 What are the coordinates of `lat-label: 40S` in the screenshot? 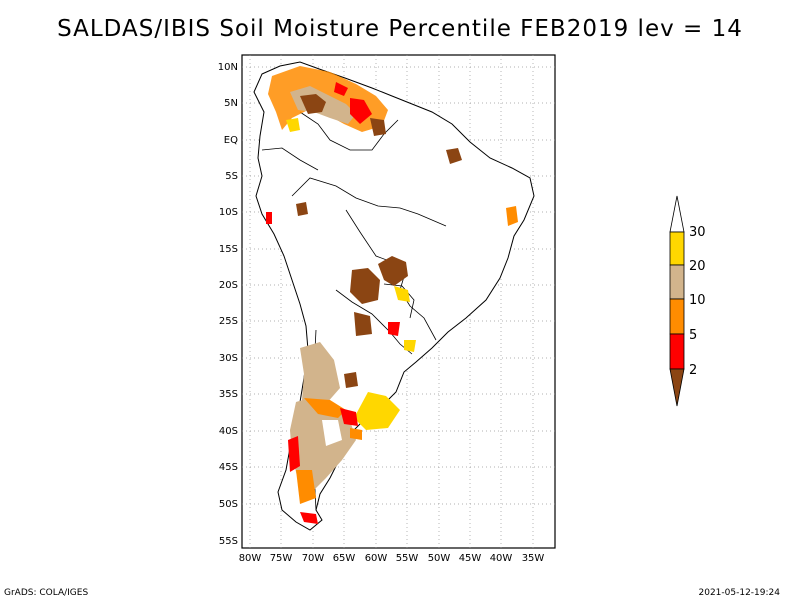 It's located at (228, 431).